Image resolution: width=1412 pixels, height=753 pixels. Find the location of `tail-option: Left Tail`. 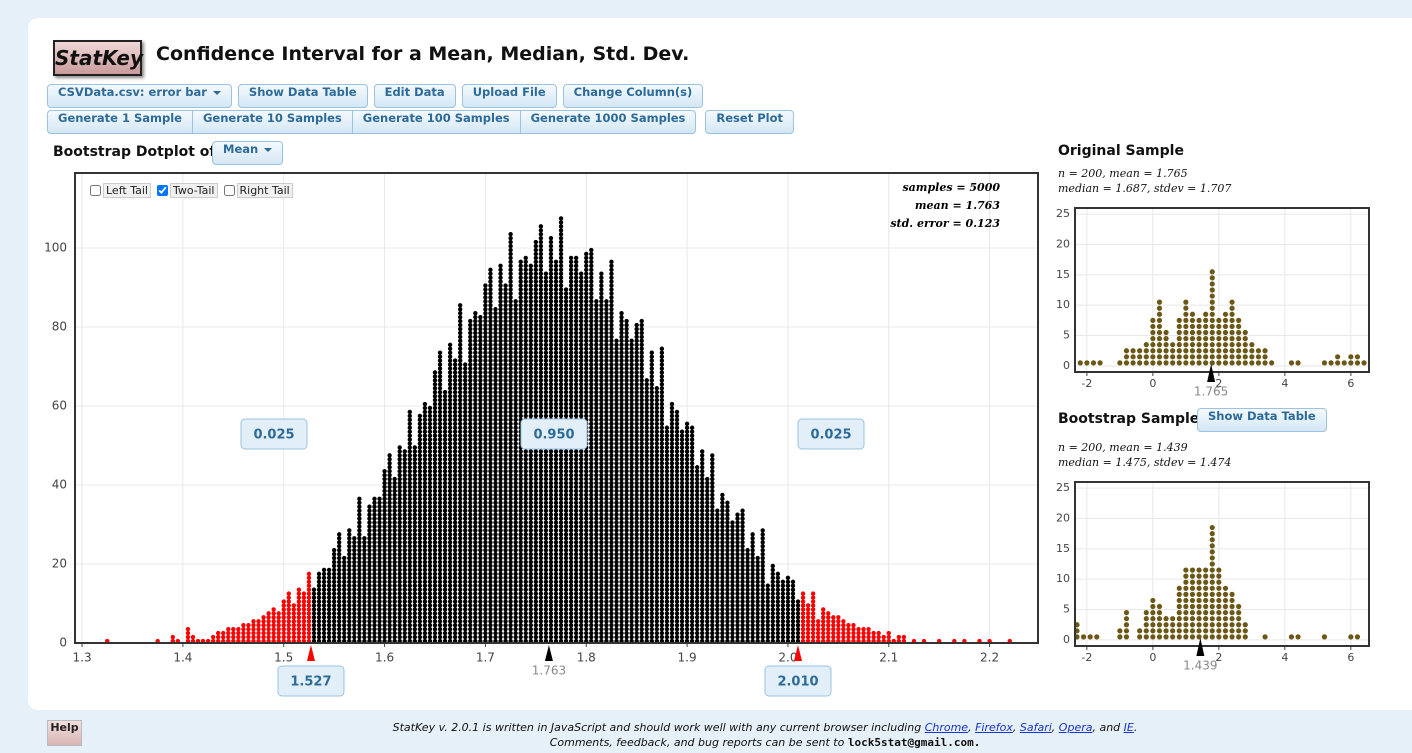

tail-option: Left Tail is located at coordinates (120, 190).